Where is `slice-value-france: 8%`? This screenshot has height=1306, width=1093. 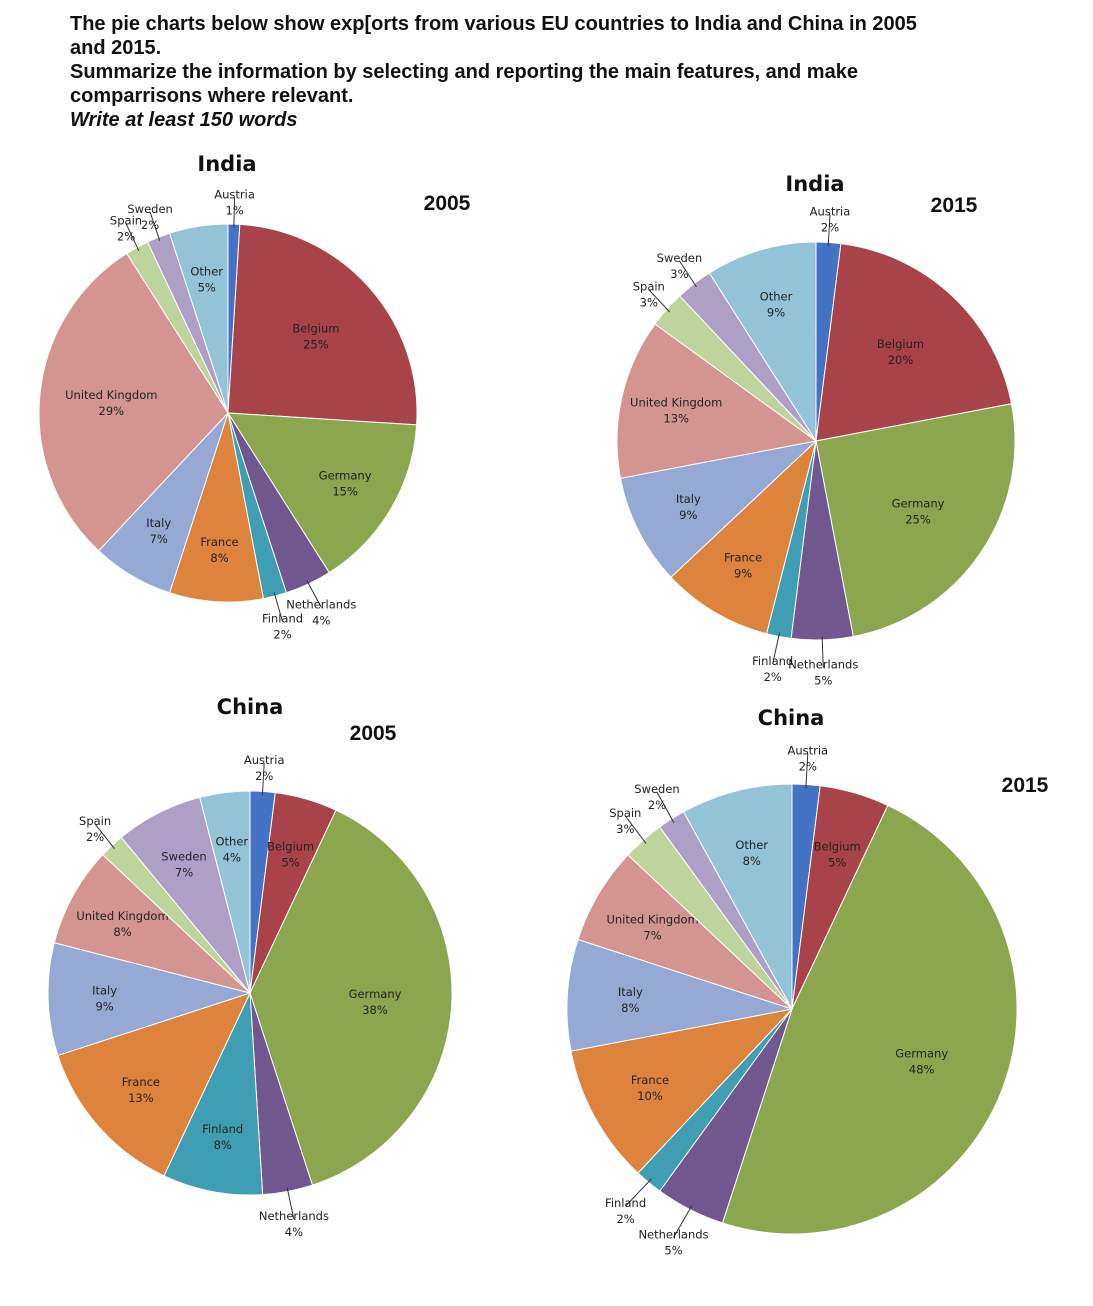 slice-value-france: 8% is located at coordinates (219, 558).